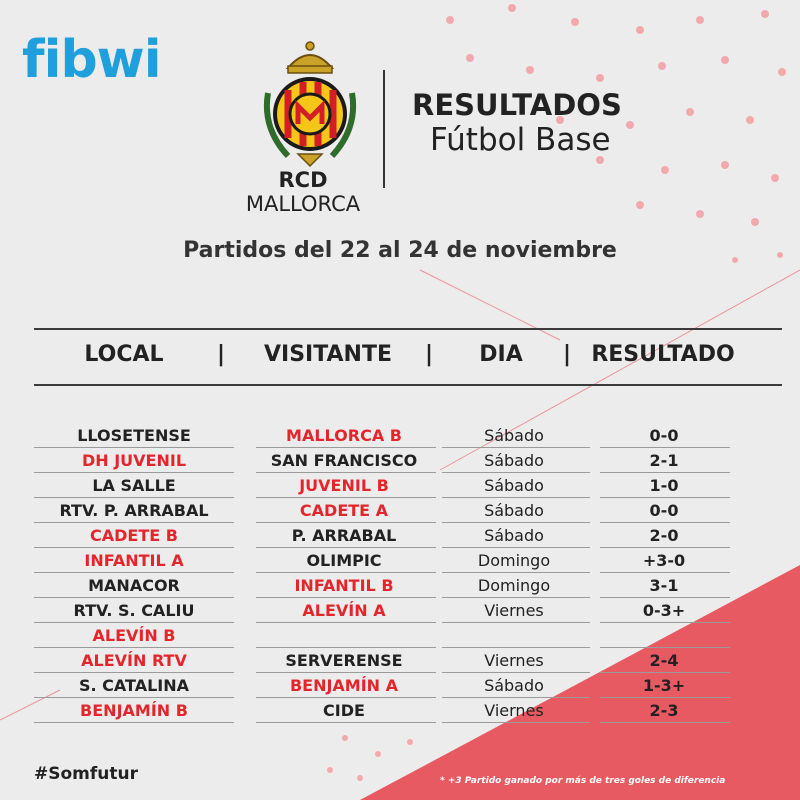  What do you see at coordinates (664, 560) in the screenshot?
I see `result-cell: +3-0` at bounding box center [664, 560].